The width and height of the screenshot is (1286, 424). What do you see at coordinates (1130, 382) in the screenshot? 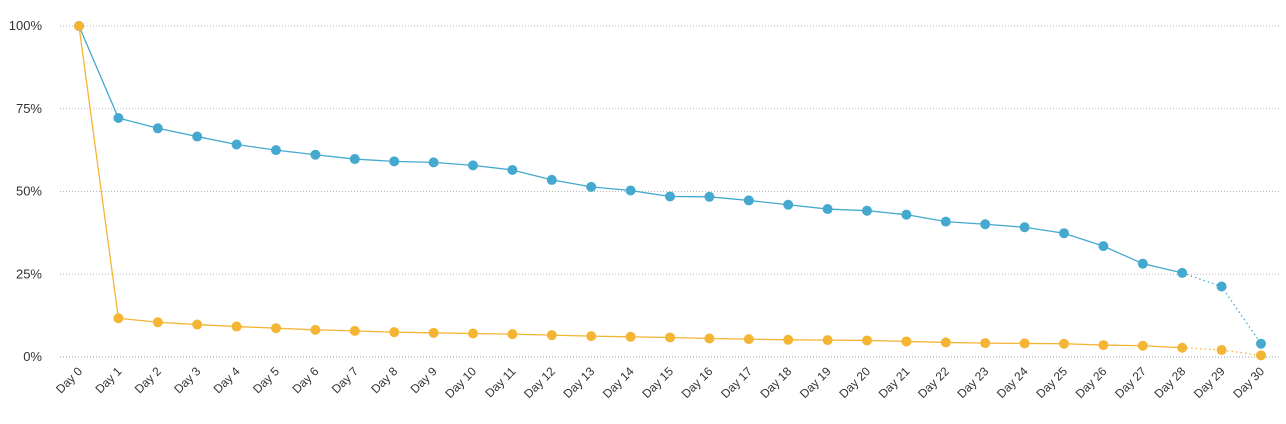
I see `x-tick-label: Day 27` at bounding box center [1130, 382].